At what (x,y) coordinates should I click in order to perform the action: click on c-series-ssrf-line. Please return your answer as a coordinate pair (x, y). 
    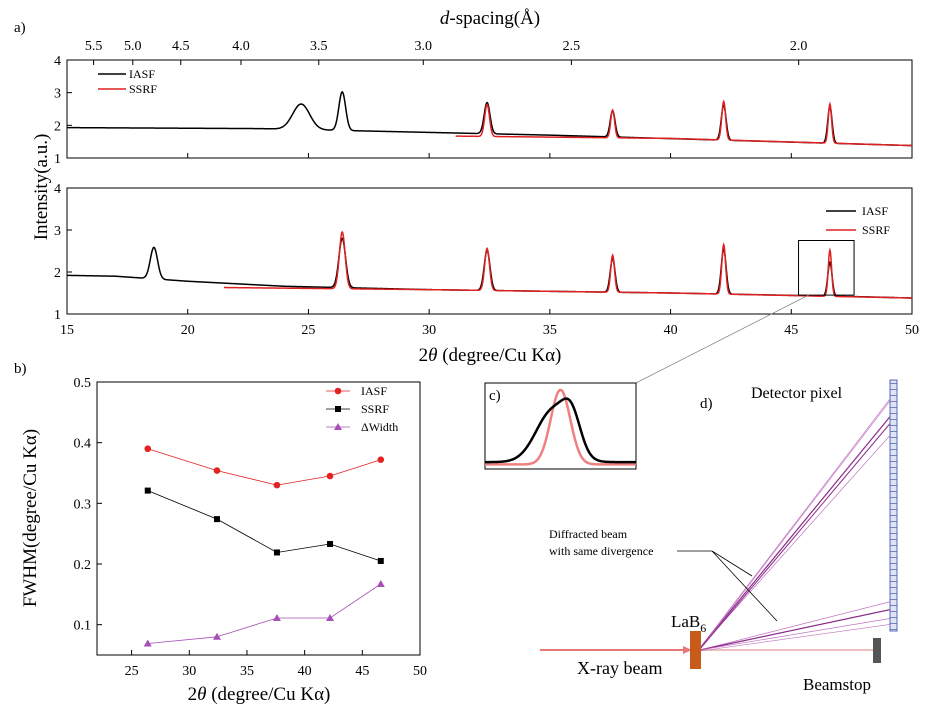
    Looking at the image, I should click on (560, 427).